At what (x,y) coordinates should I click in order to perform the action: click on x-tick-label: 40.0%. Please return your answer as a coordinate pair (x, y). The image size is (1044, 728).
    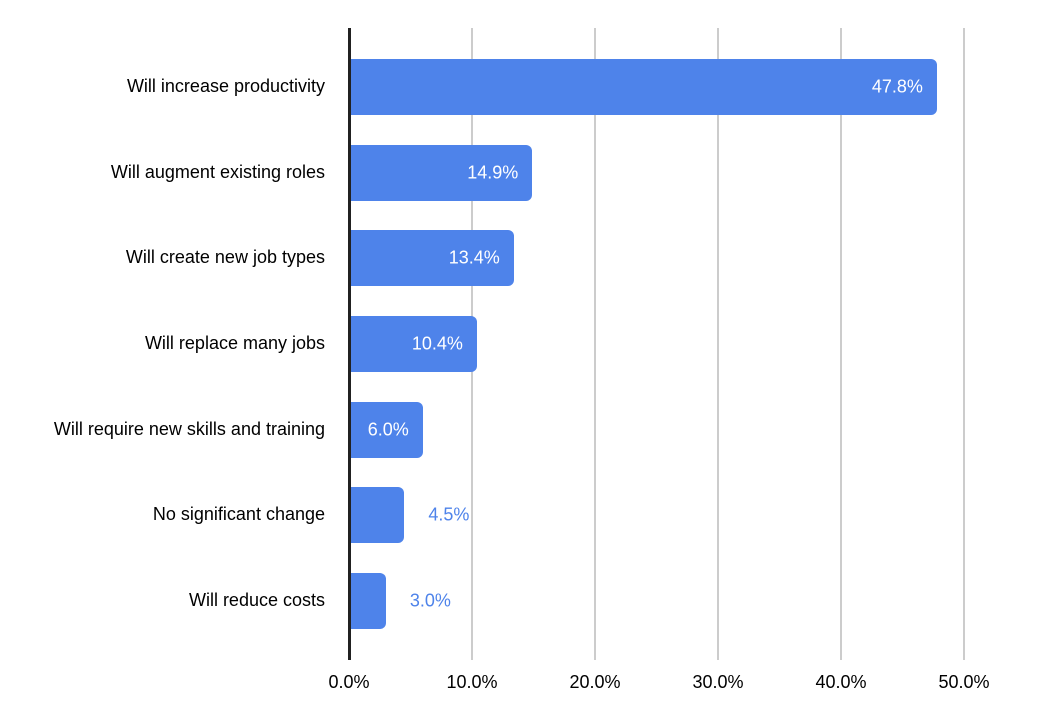
    Looking at the image, I should click on (841, 682).